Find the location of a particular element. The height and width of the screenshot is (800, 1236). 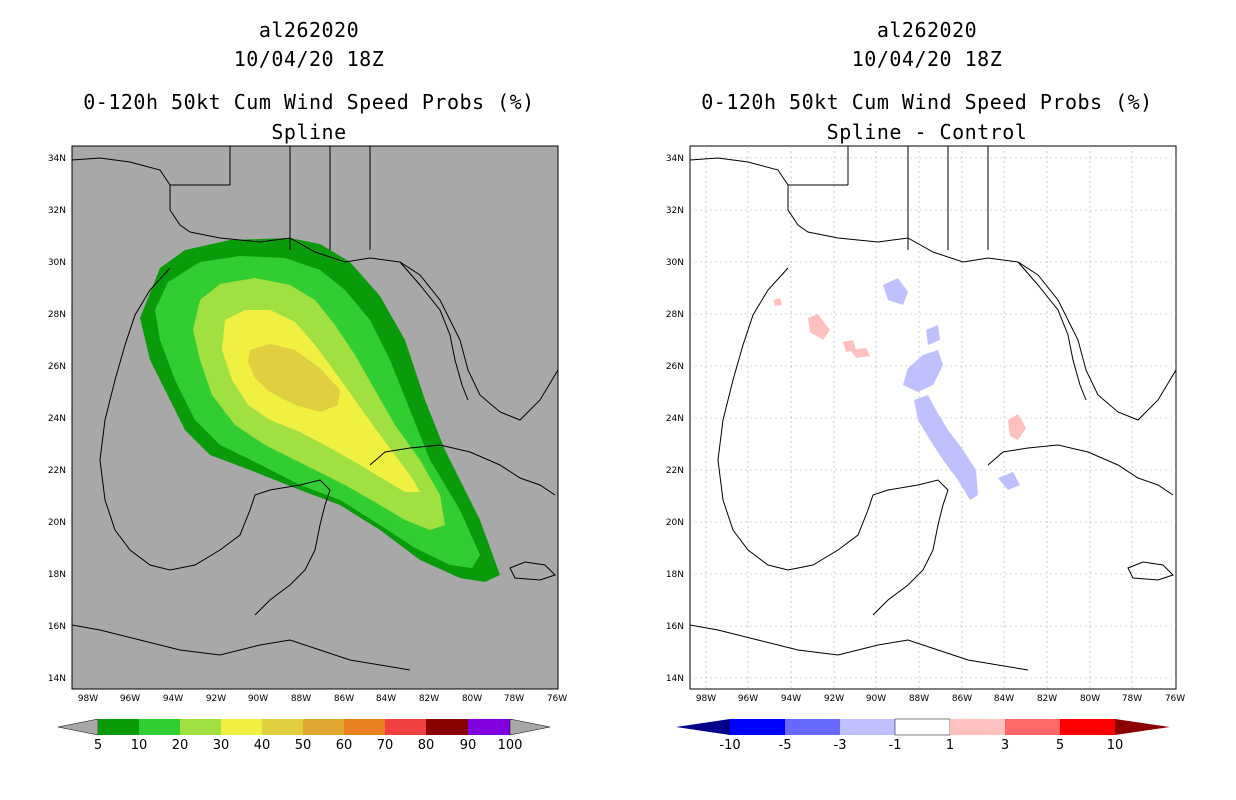

lon-label: 80W is located at coordinates (472, 699).